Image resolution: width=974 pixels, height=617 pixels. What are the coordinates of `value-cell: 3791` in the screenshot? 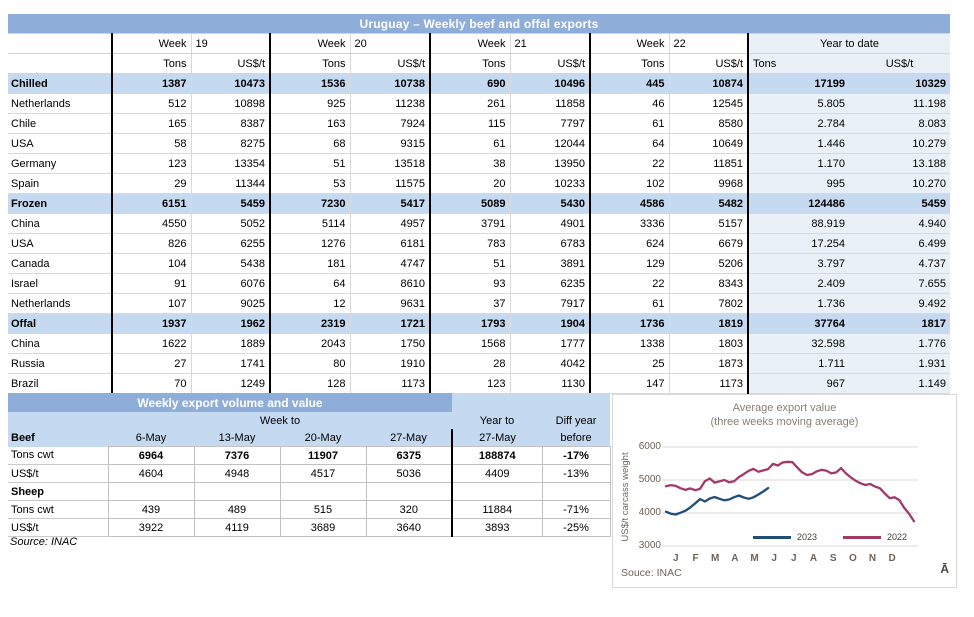 It's located at (469, 223).